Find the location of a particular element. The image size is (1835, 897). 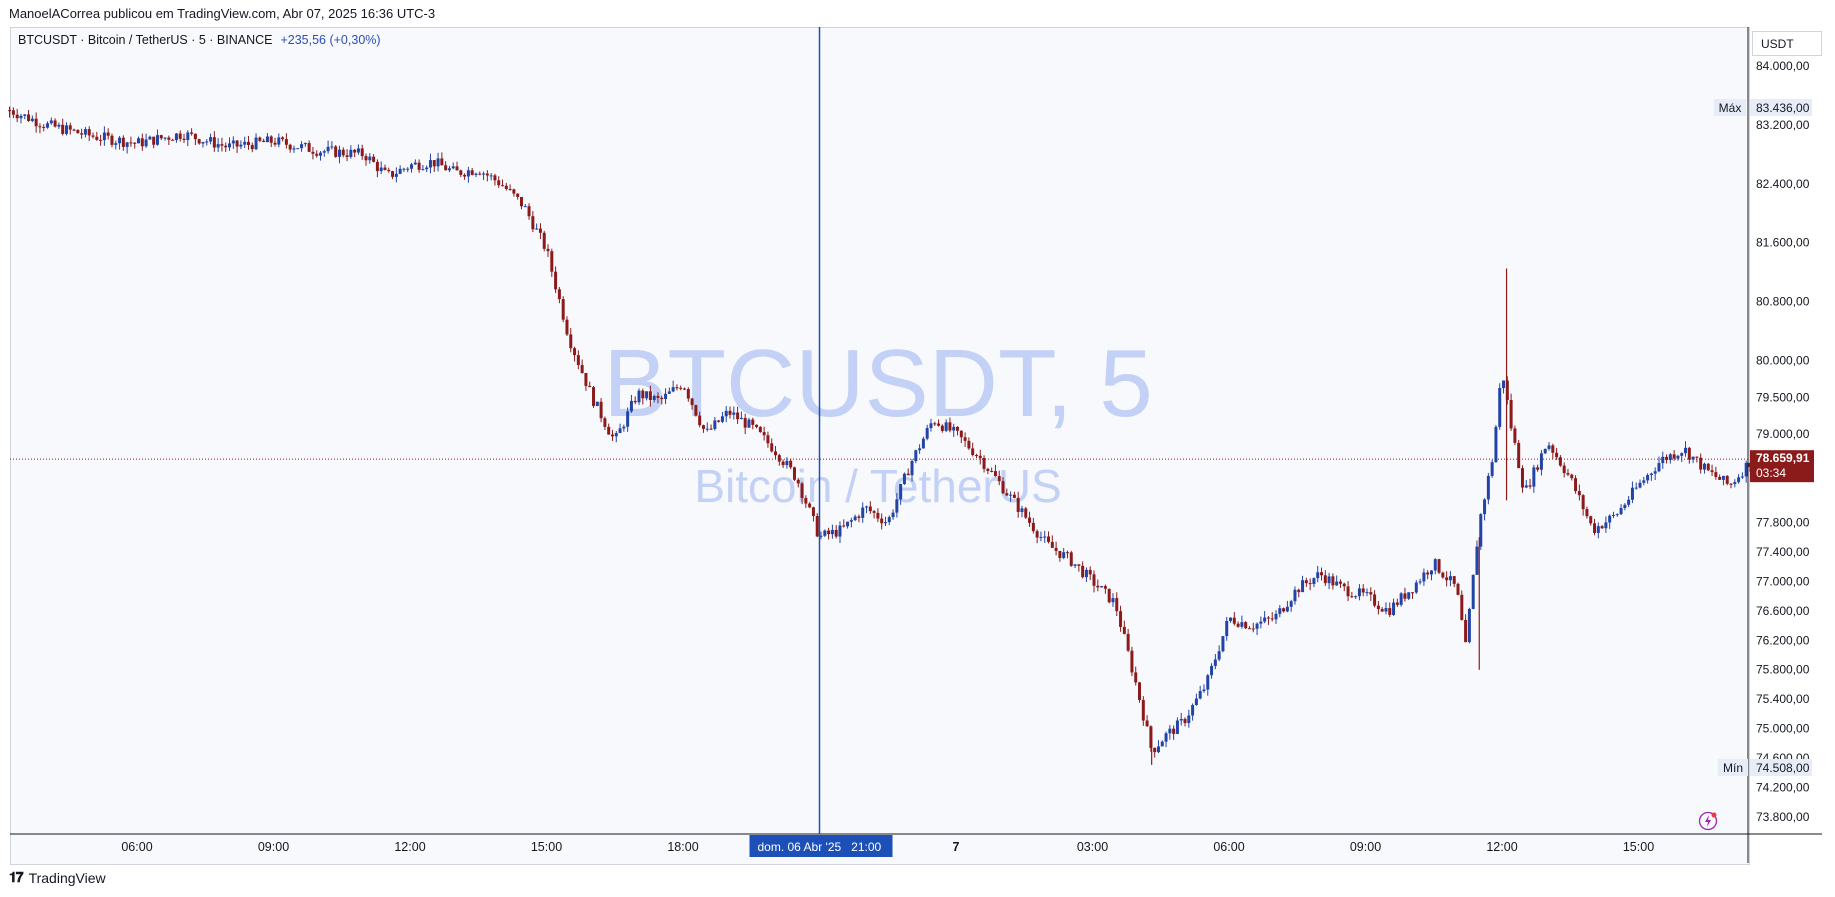

currency-unit-button: USDT is located at coordinates (1787, 43).